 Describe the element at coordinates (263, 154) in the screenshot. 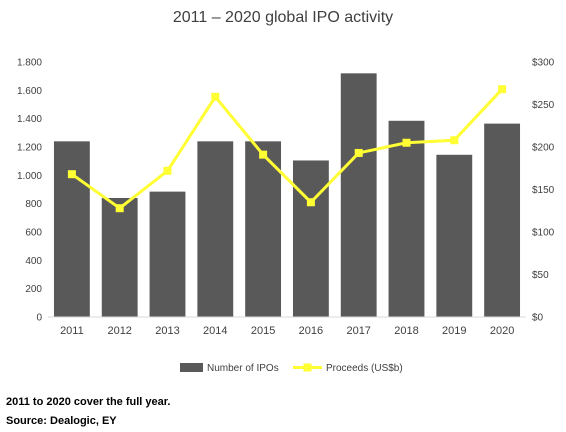

I see `proceeds-point-2015` at that location.